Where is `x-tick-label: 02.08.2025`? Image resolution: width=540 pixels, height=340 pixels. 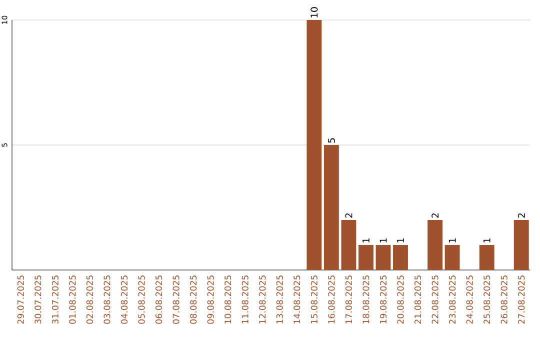 x-tick-label: 02.08.2025 is located at coordinates (89, 299).